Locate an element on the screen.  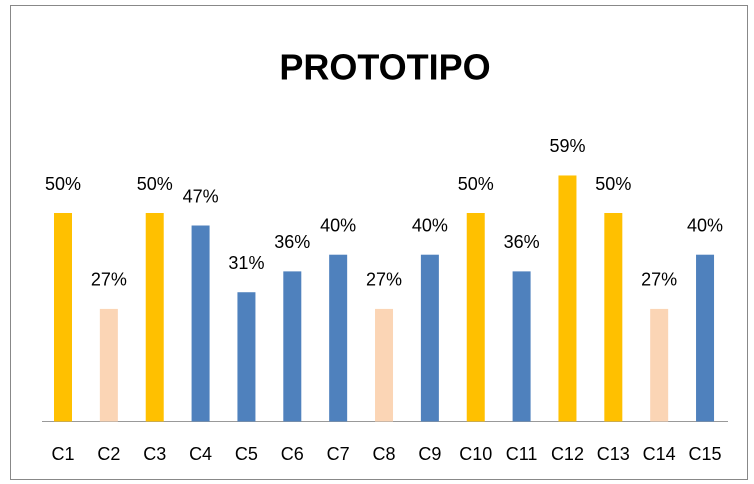
x-tick-label: C15 is located at coordinates (705, 454).